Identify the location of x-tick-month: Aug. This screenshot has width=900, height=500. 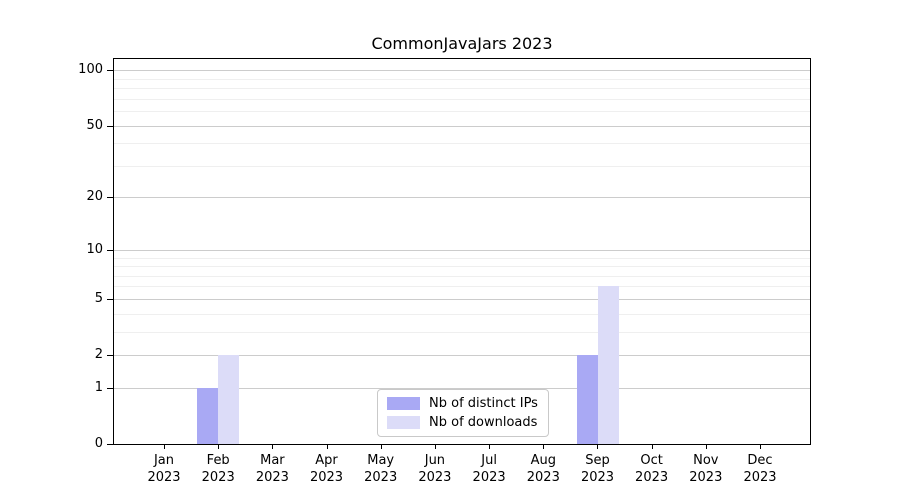
(543, 460).